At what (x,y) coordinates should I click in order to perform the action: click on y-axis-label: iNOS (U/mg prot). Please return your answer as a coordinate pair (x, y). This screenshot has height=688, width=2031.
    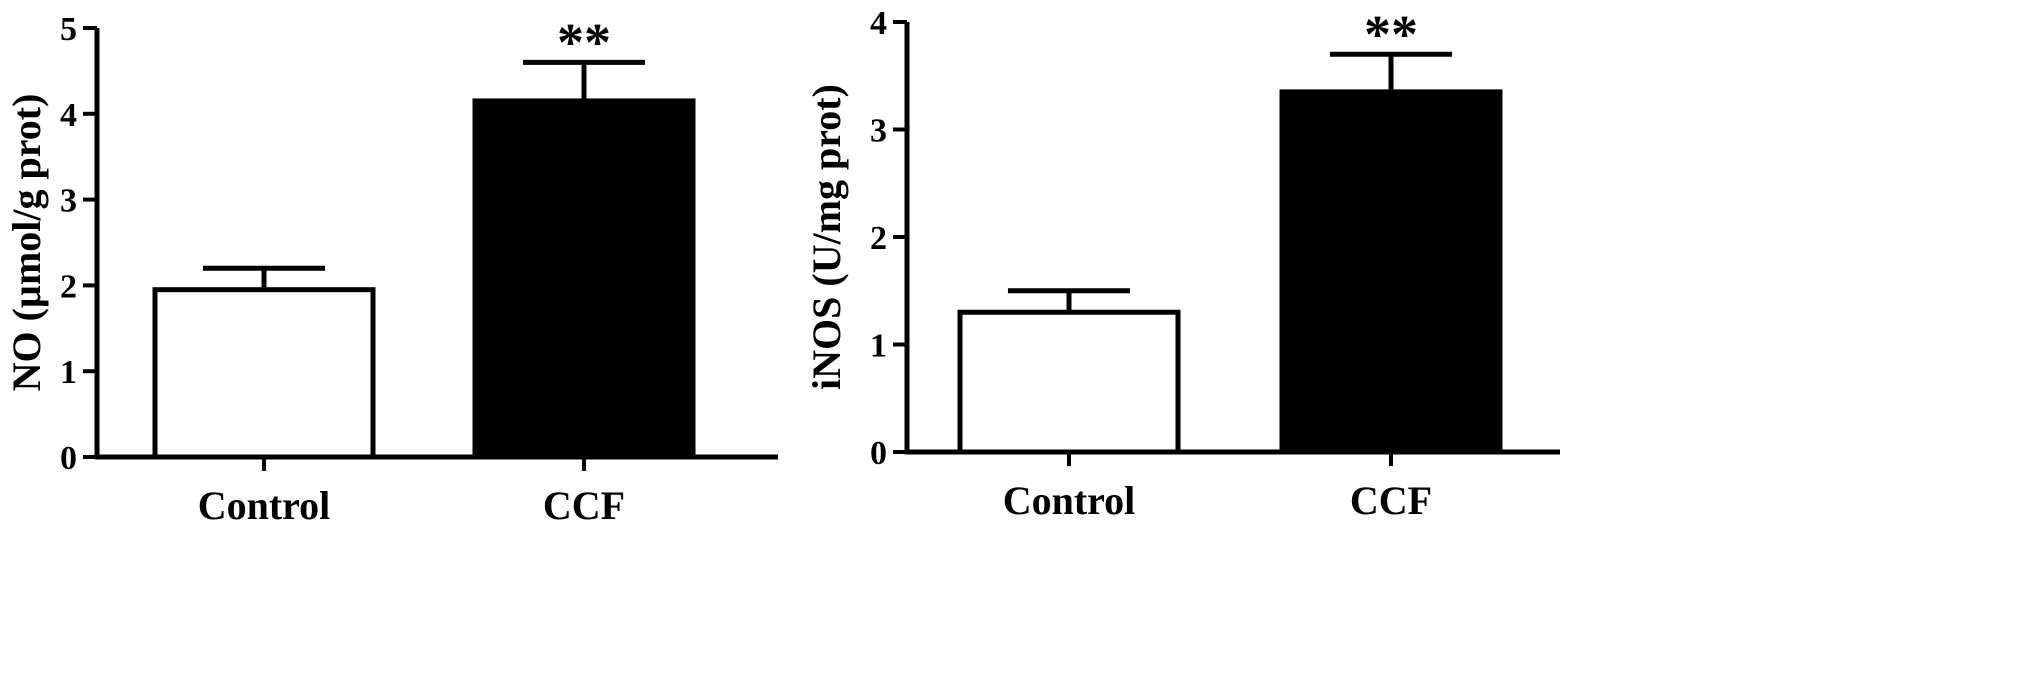
    Looking at the image, I should click on (826, 237).